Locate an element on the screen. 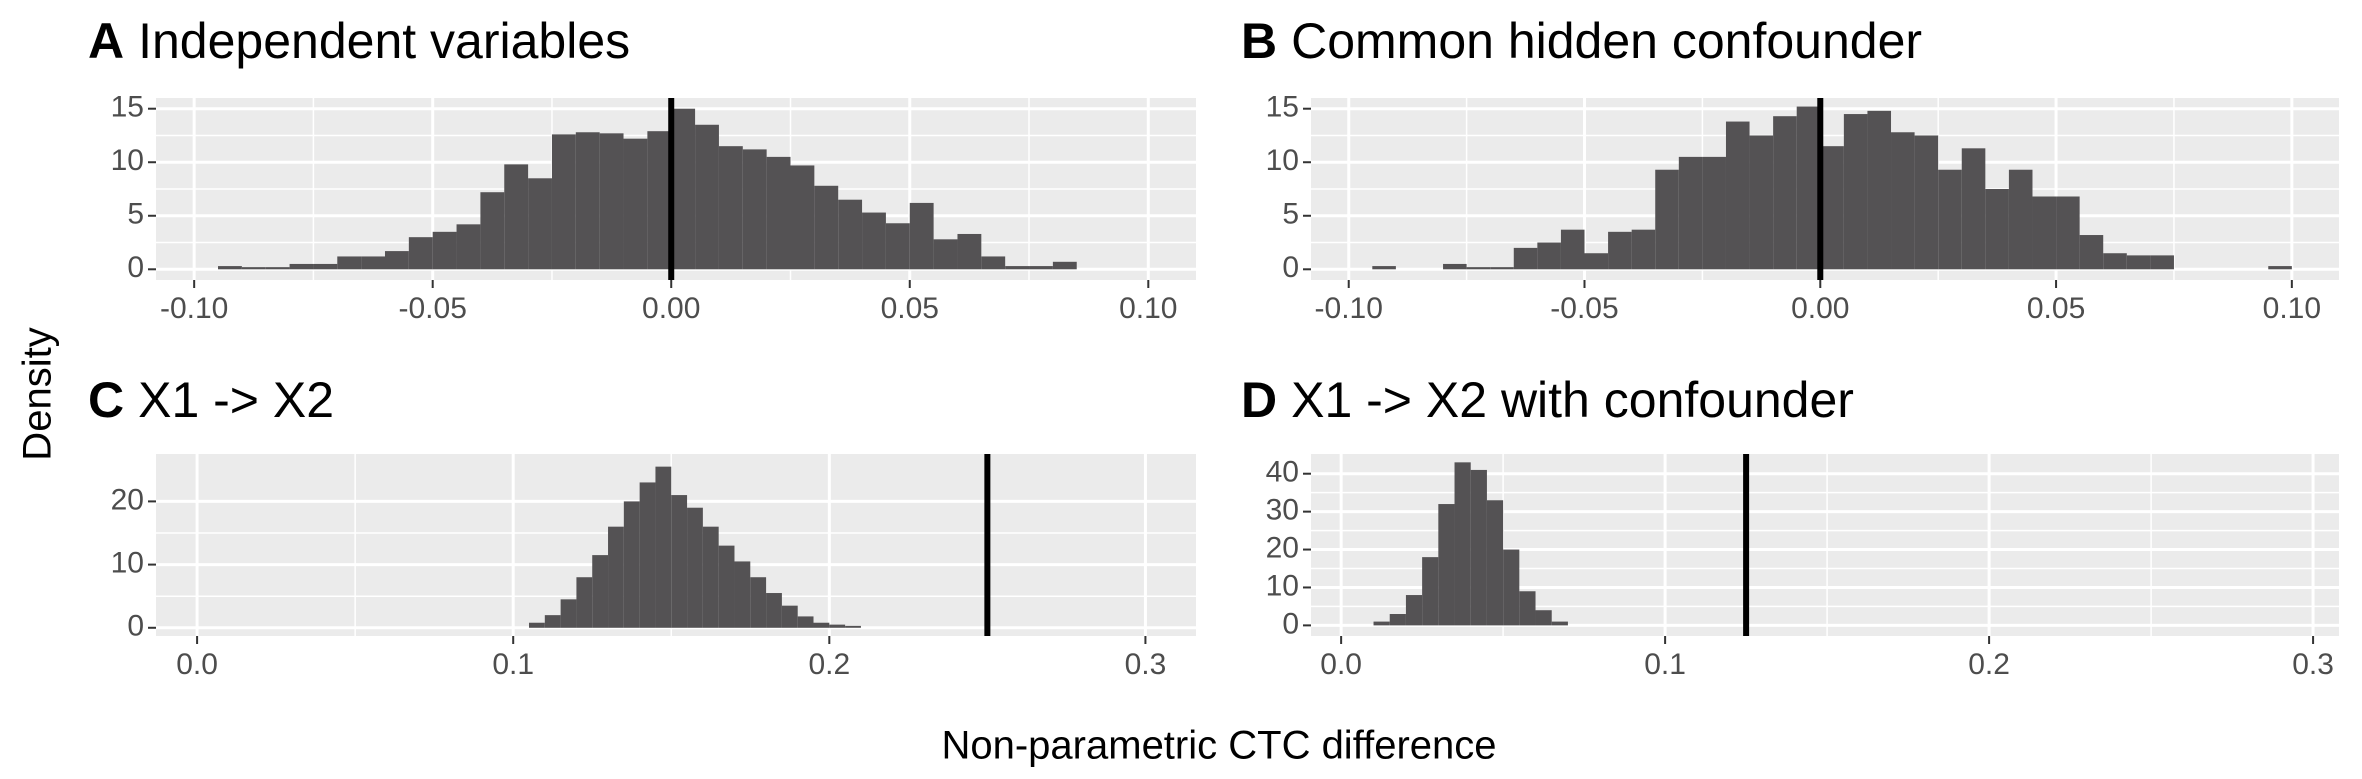 This screenshot has width=2362, height=779. x-tick-label: 0.10 is located at coordinates (1148, 308).